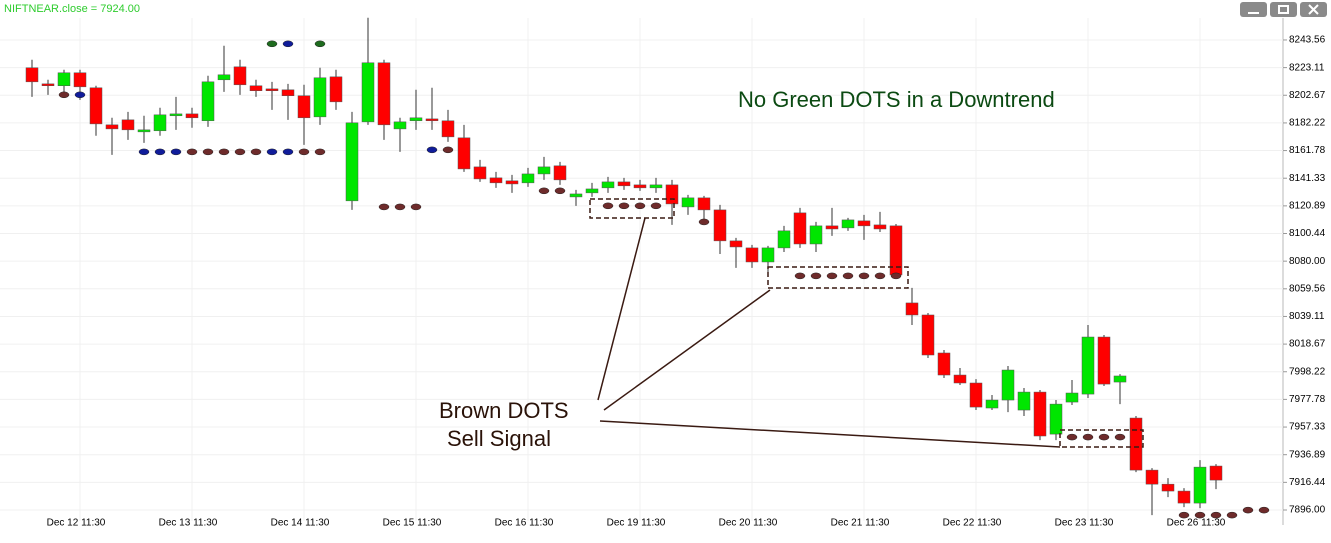 The width and height of the screenshot is (1331, 543). I want to click on annotation: Sell Signal, so click(499, 438).